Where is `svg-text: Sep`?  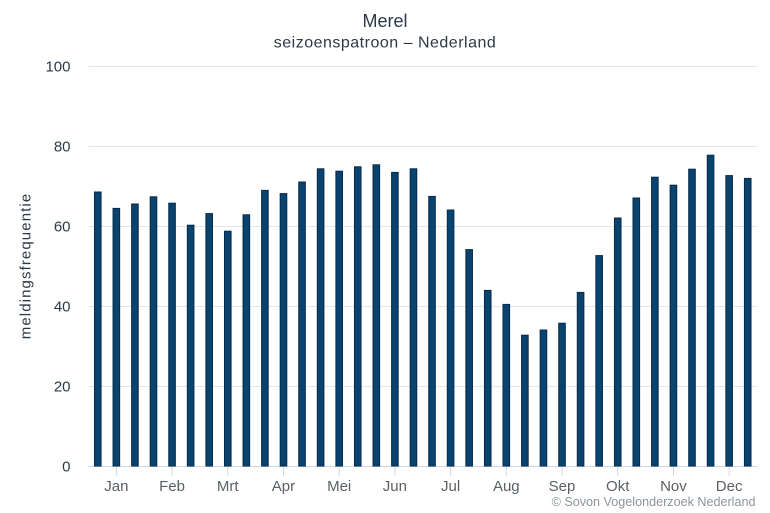 svg-text: Sep is located at coordinates (562, 486).